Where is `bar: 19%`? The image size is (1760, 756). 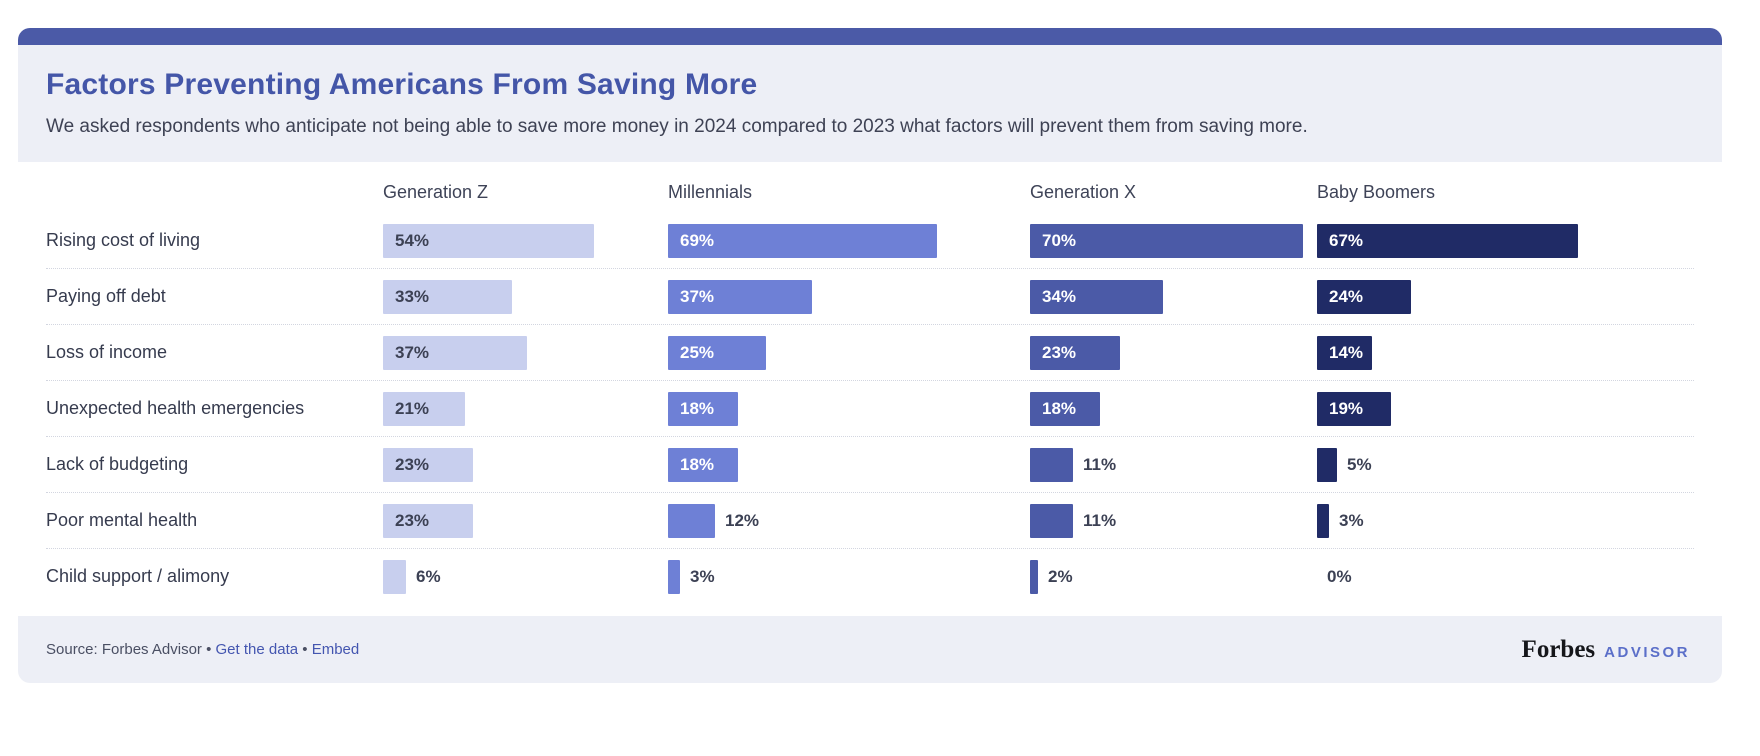 bar: 19% is located at coordinates (1354, 408).